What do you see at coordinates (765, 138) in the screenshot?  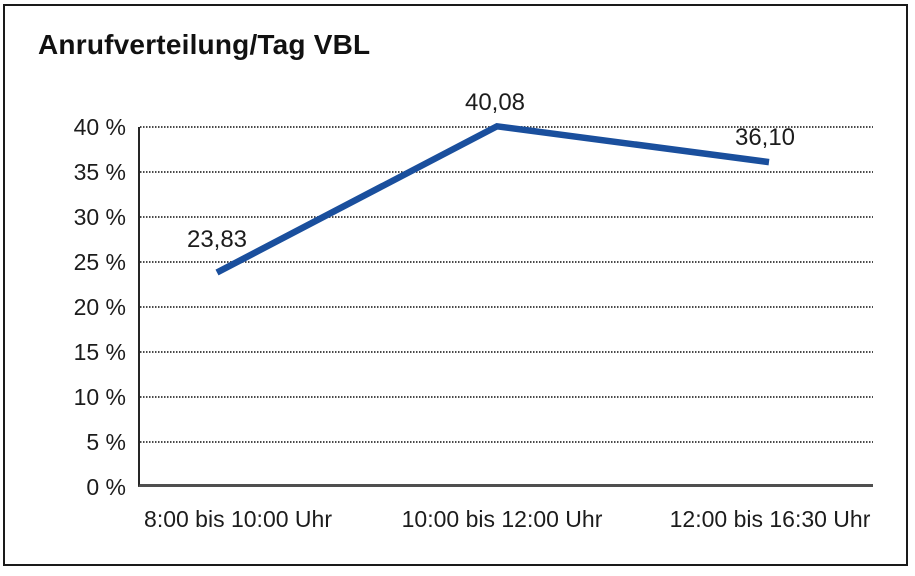 I see `data-point-label: 36,10` at bounding box center [765, 138].